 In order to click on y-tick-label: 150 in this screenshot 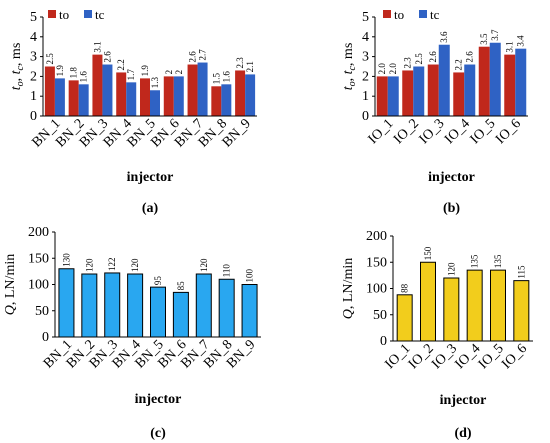, I will do `click(38, 258)`.